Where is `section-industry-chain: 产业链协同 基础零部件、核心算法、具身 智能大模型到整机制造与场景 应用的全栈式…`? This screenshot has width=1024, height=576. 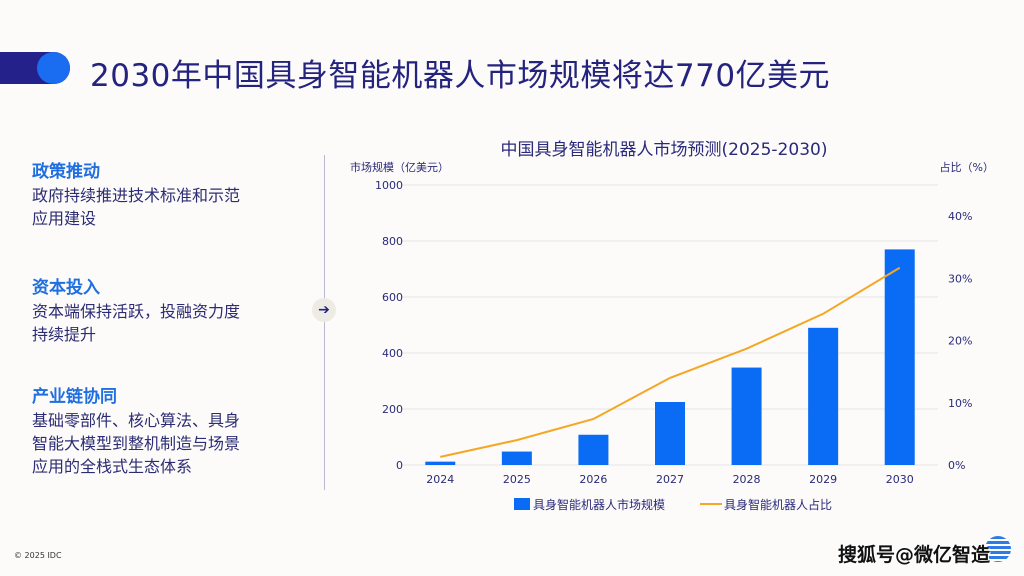
section-industry-chain: 产业链协同 基础零部件、核心算法、具身 智能大模型到整机制造与场景 应用的全栈式… is located at coordinates (167, 431).